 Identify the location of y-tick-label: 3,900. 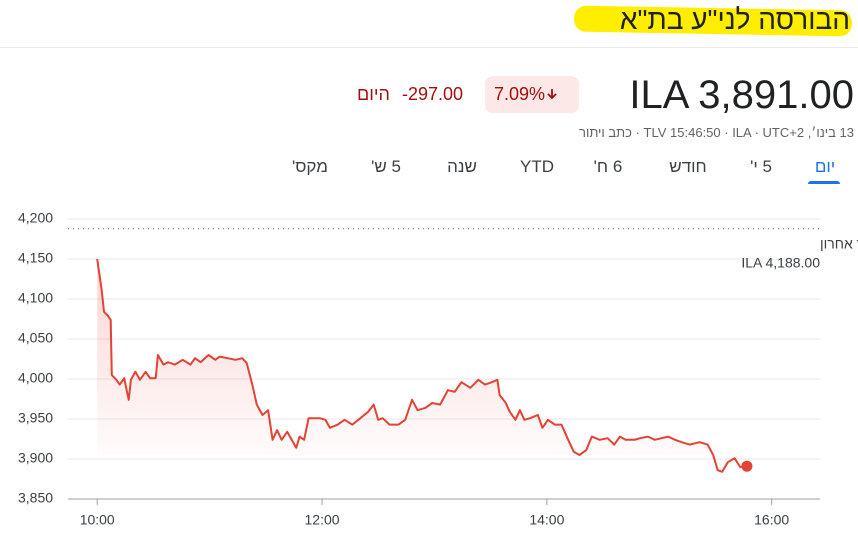
(35, 458).